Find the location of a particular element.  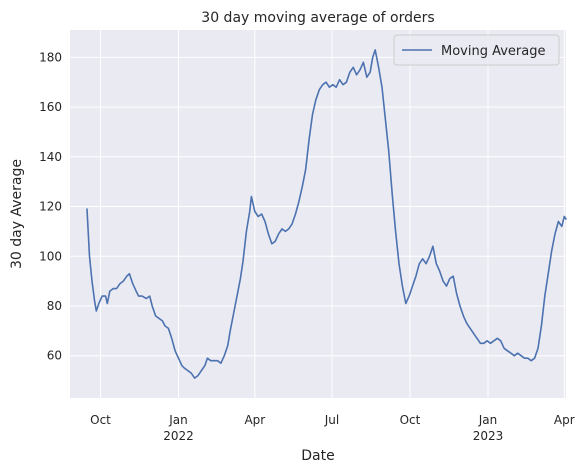

x-tick-labels: Oct Jan 2022 Apr Jul Oct Jan 2023 Apr is located at coordinates (332, 428).